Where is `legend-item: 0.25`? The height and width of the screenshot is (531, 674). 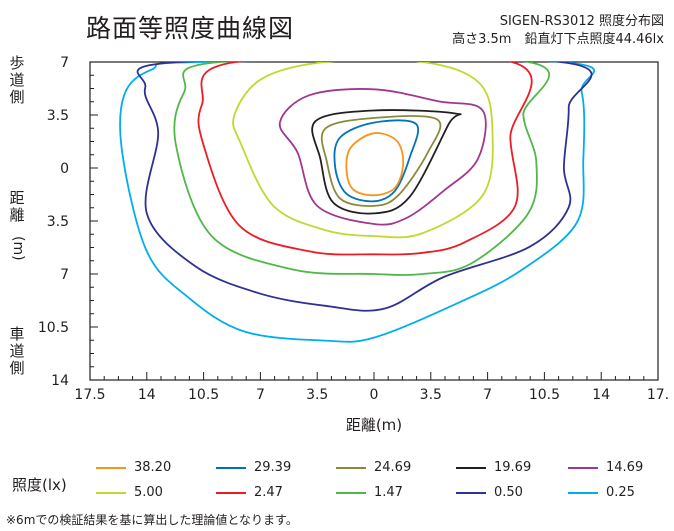 legend-item: 0.25 is located at coordinates (601, 492).